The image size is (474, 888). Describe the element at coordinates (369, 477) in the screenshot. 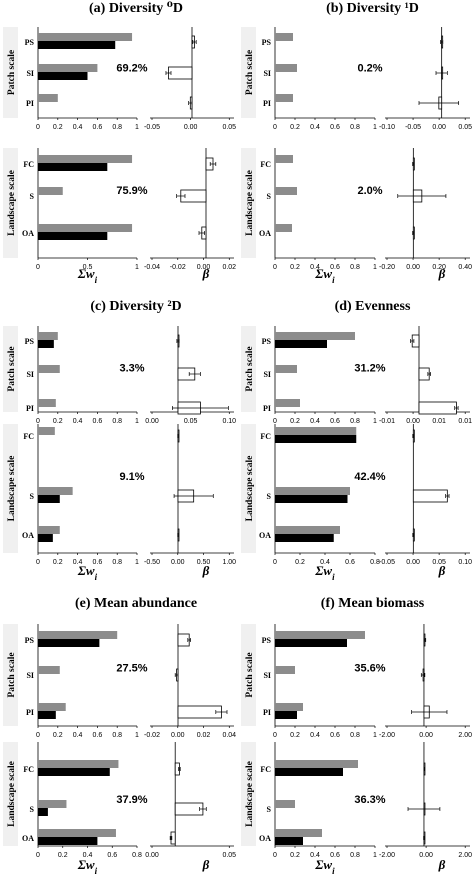

I see `percent-label: 42.4%` at that location.